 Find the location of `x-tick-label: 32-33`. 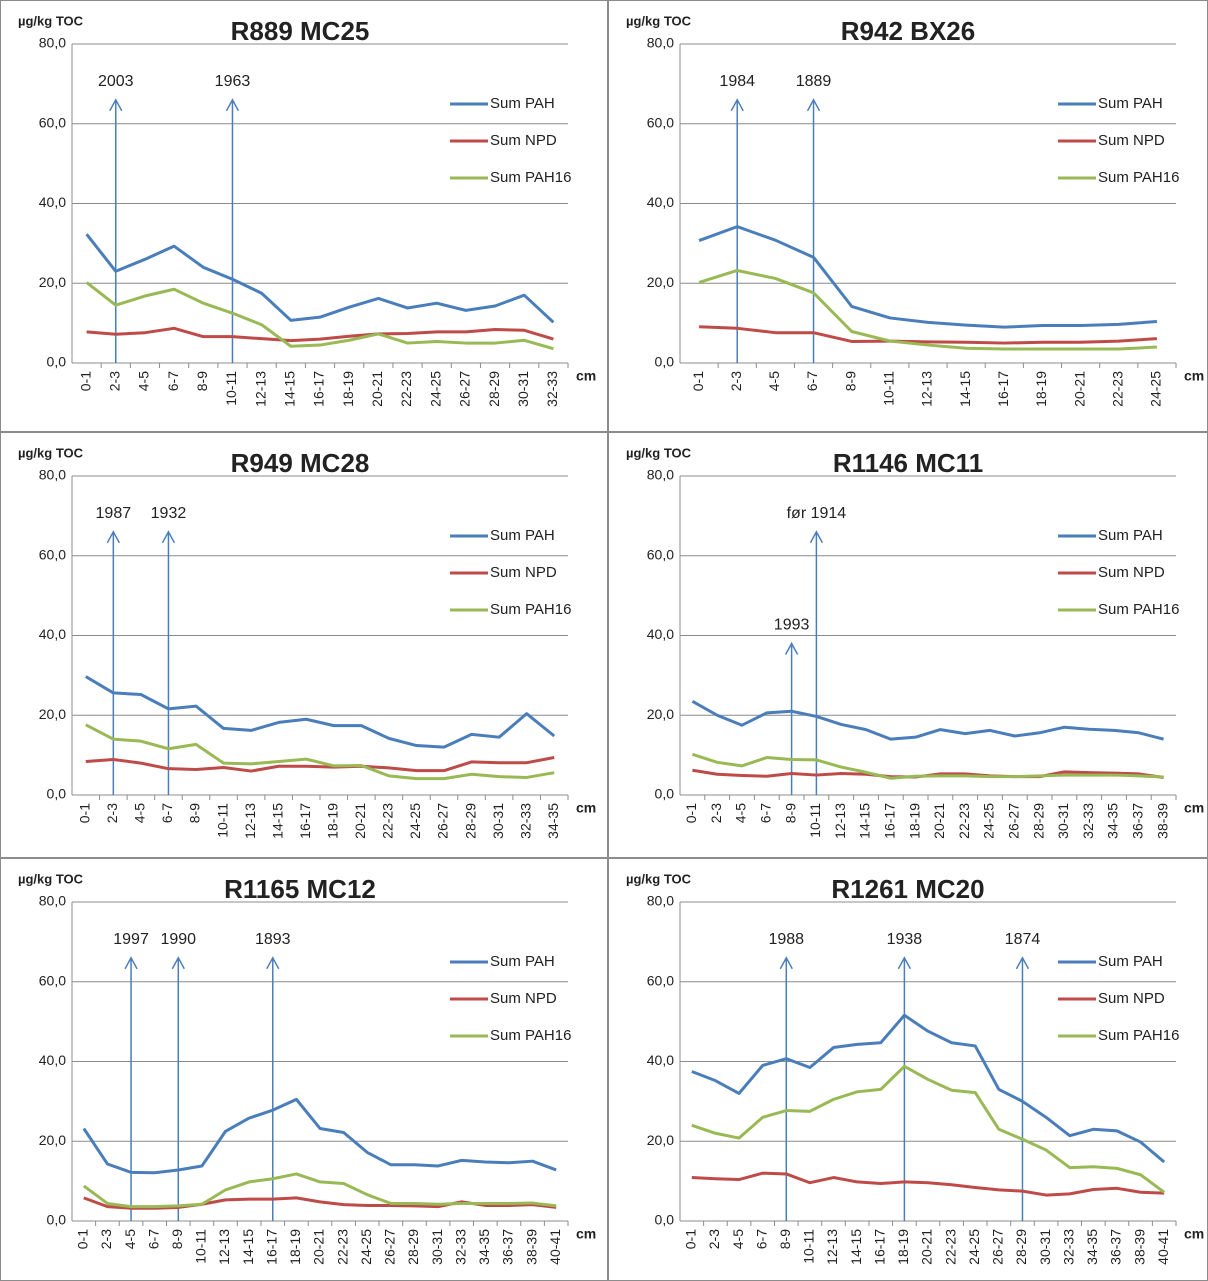

x-tick-label: 32-33 is located at coordinates (552, 389).